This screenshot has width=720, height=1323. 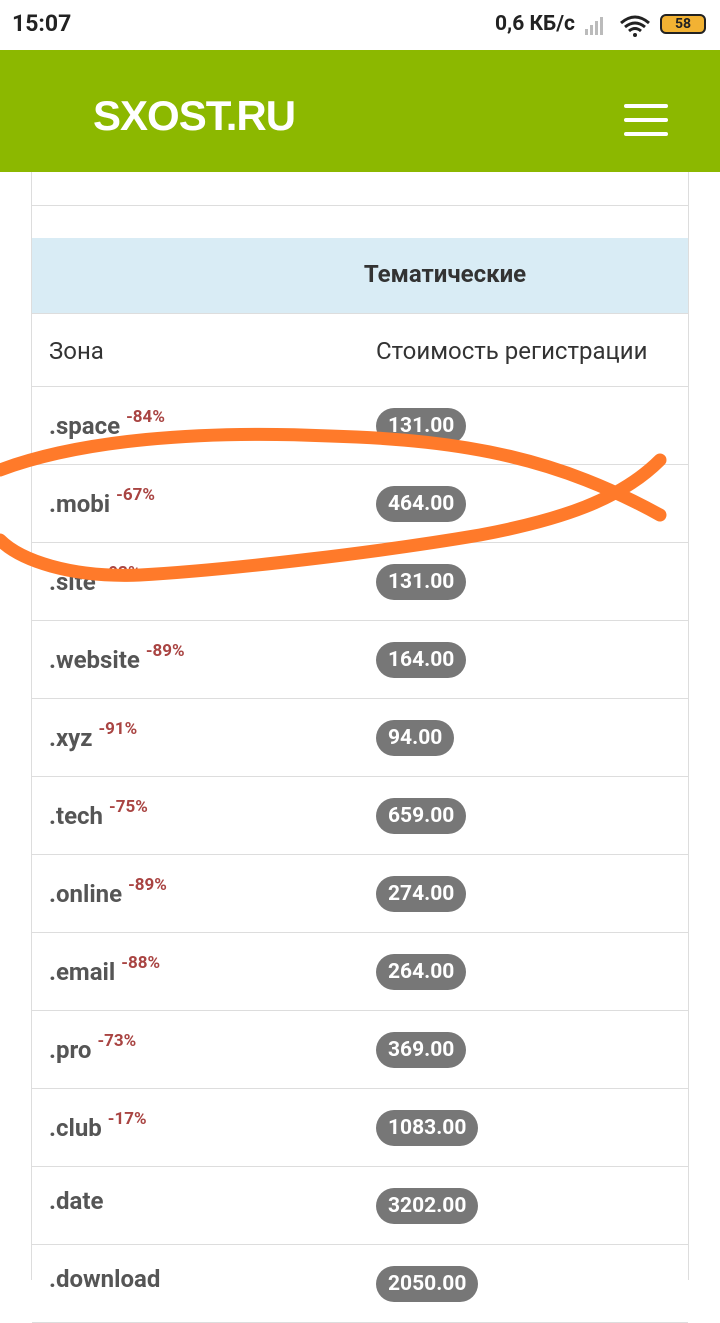 What do you see at coordinates (421, 972) in the screenshot?
I see `price-badge: 264.00` at bounding box center [421, 972].